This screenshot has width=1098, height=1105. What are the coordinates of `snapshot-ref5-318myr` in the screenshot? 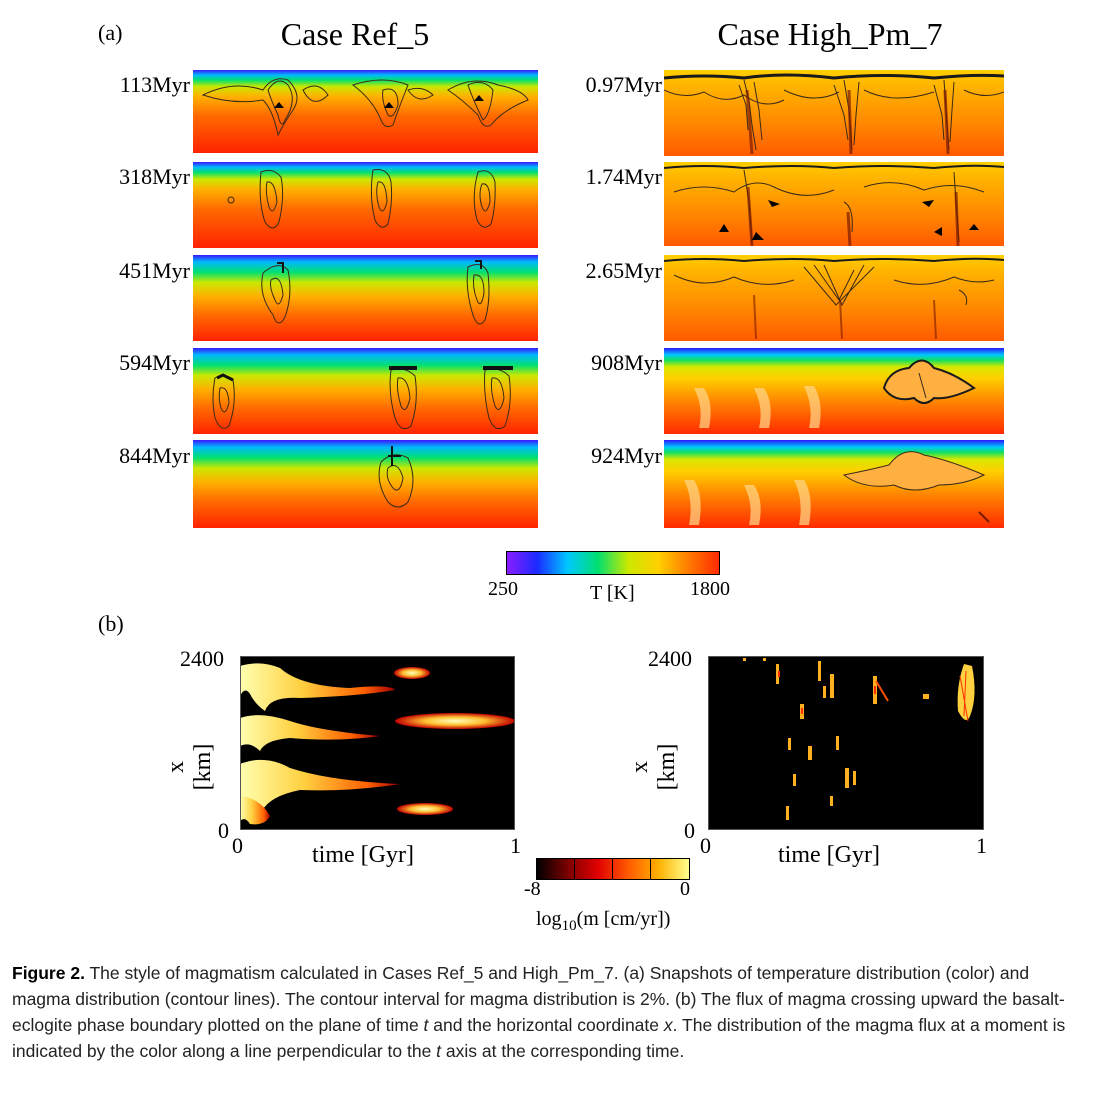 It's located at (365, 205).